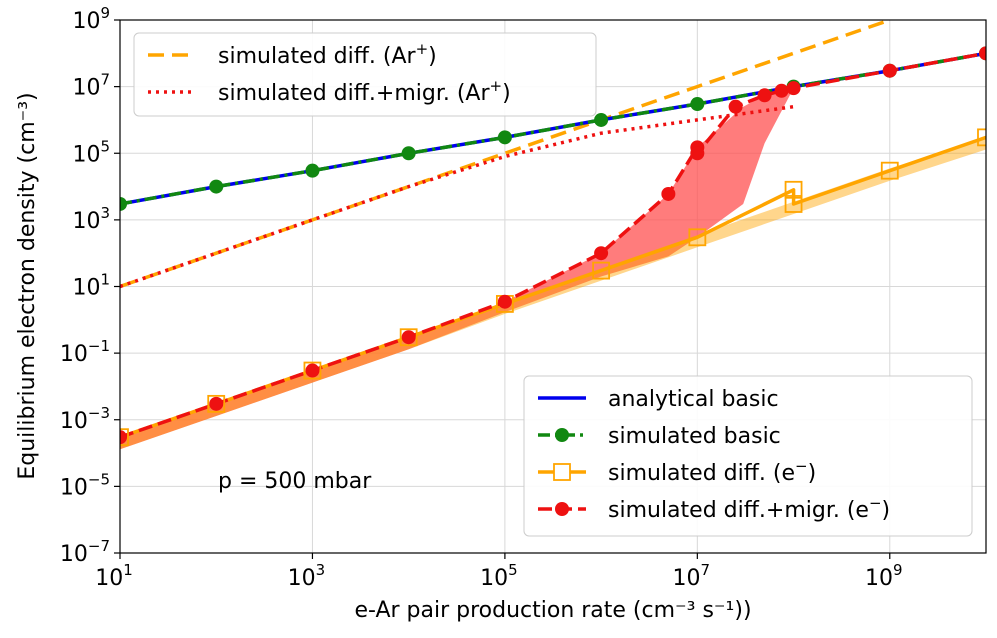 This screenshot has width=997, height=638. I want to click on legend-bottom-frame, so click(748, 456).